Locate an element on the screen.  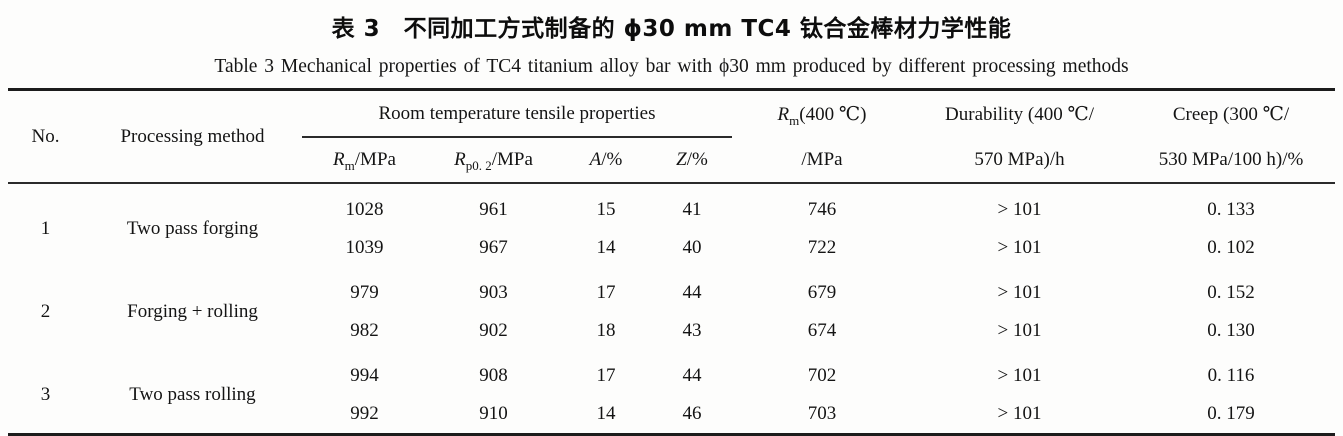
cell-rm: 982 is located at coordinates (364, 330).